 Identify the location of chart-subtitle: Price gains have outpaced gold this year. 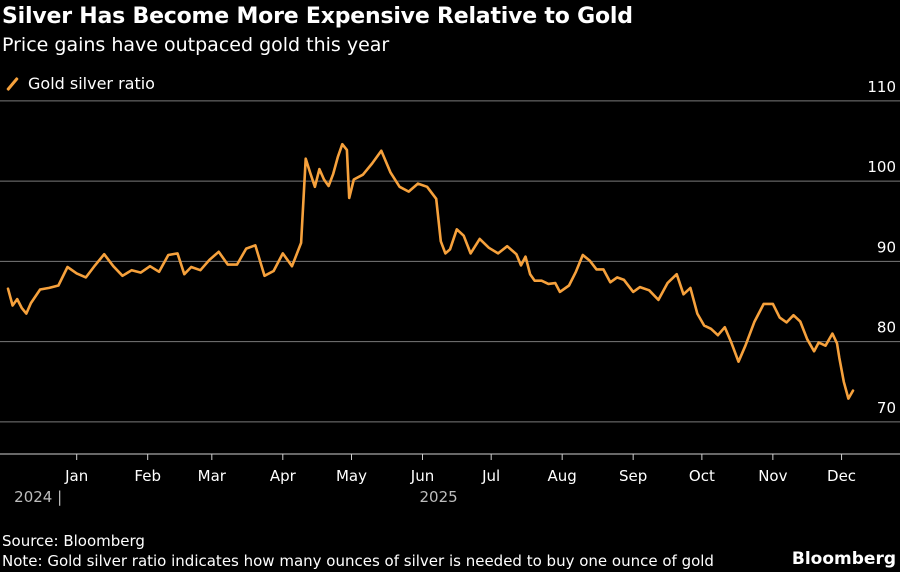
(196, 45).